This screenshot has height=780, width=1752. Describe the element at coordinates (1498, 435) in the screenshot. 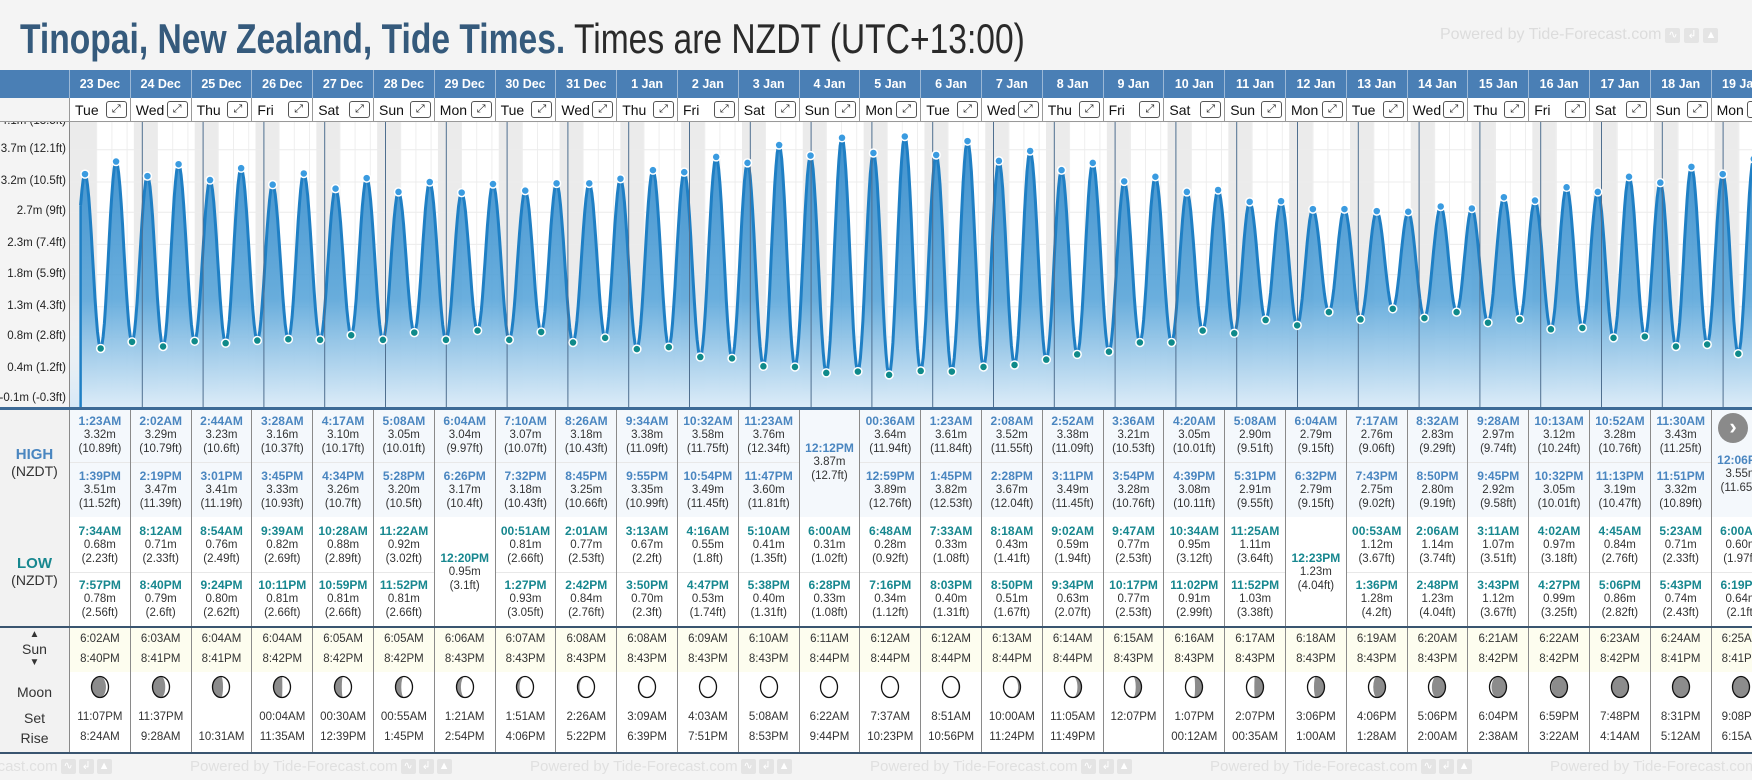

I see `high-tide-entry: 9:28AM 2.97m (9.74ft)` at that location.